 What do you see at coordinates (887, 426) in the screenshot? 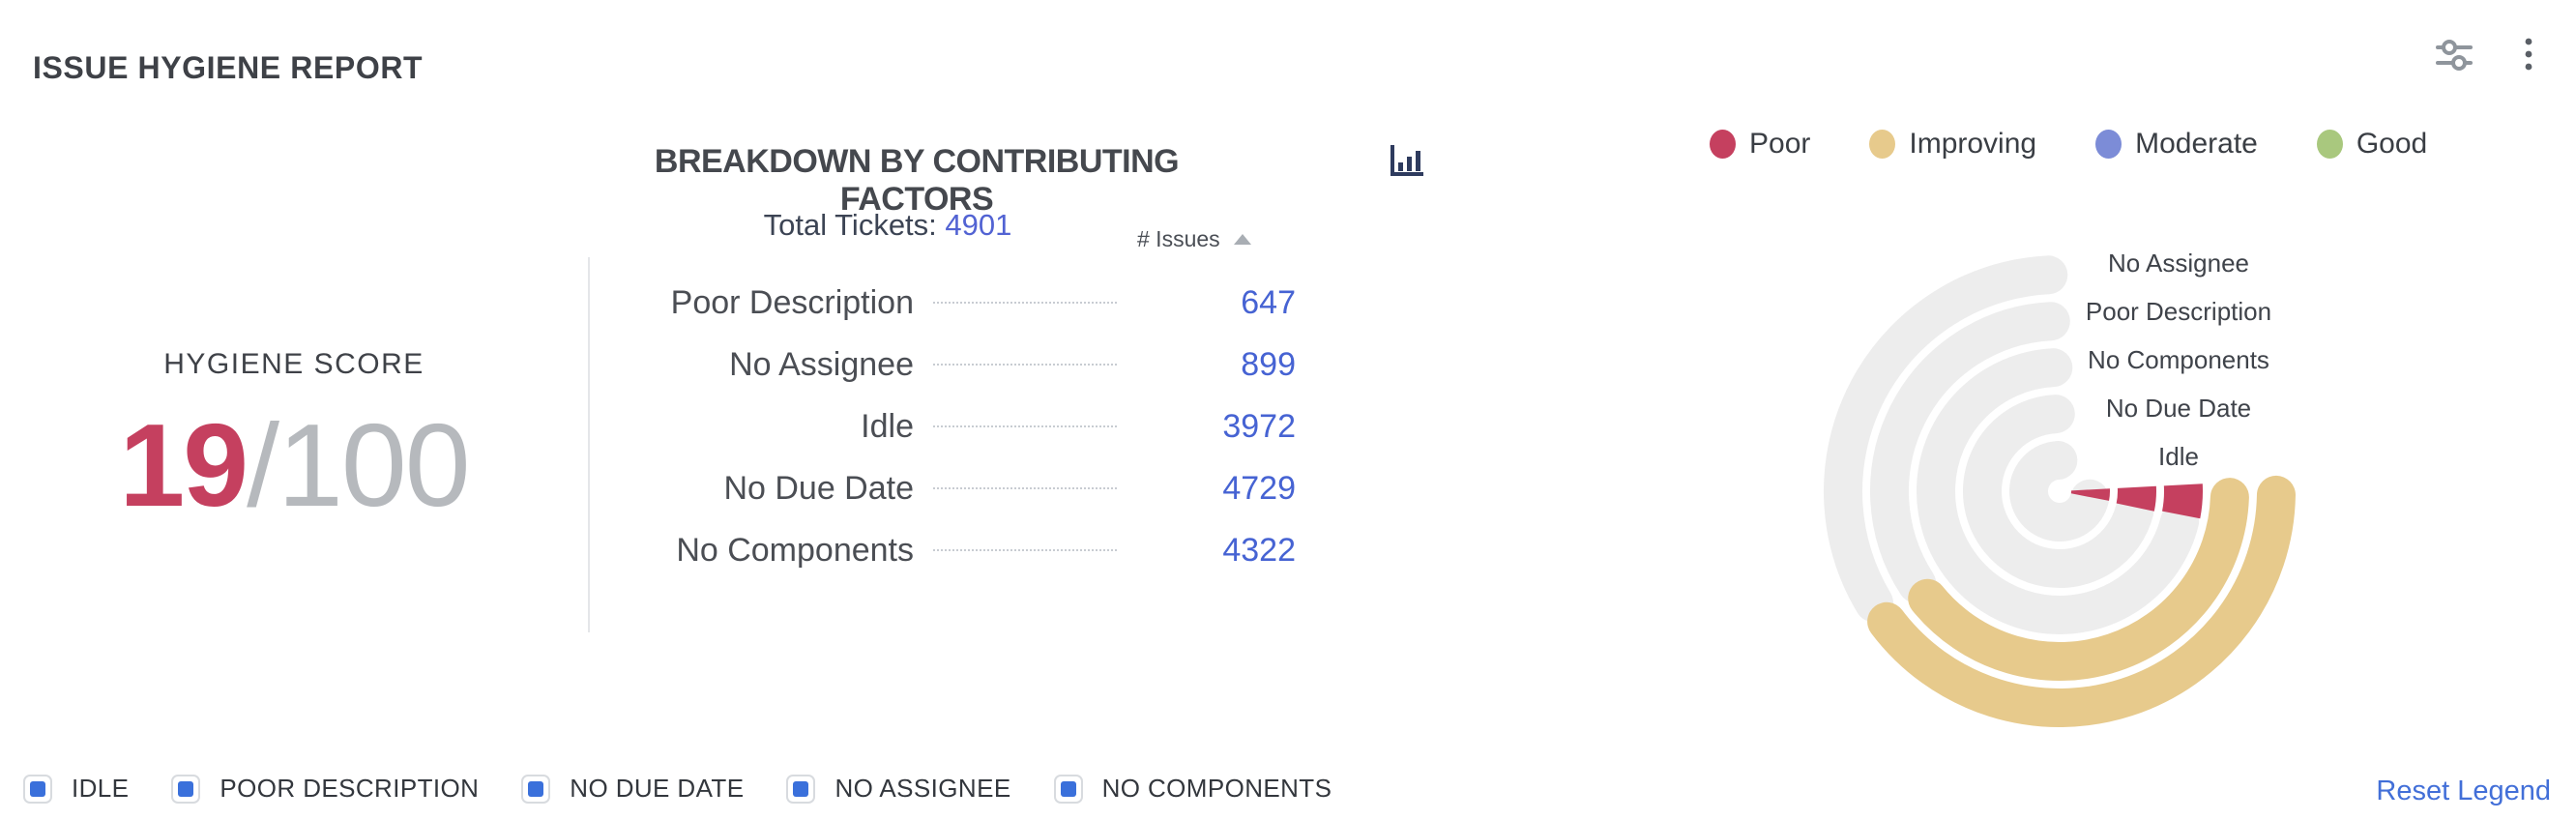
I see `factor-label: Idle` at bounding box center [887, 426].